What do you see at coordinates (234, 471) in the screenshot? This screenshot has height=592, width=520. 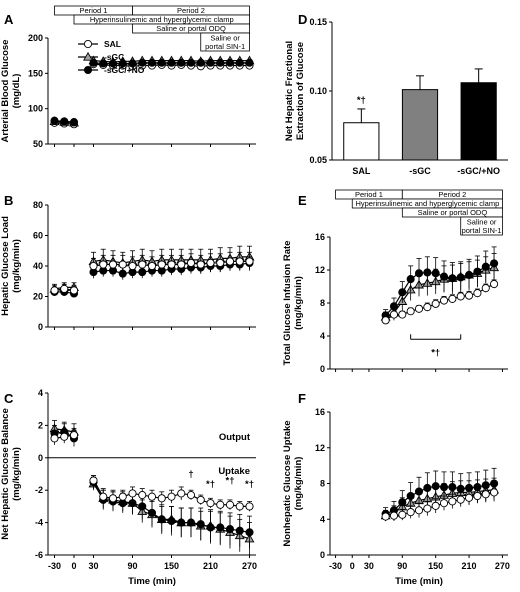 I see `annotation-uptake: Uptake` at bounding box center [234, 471].